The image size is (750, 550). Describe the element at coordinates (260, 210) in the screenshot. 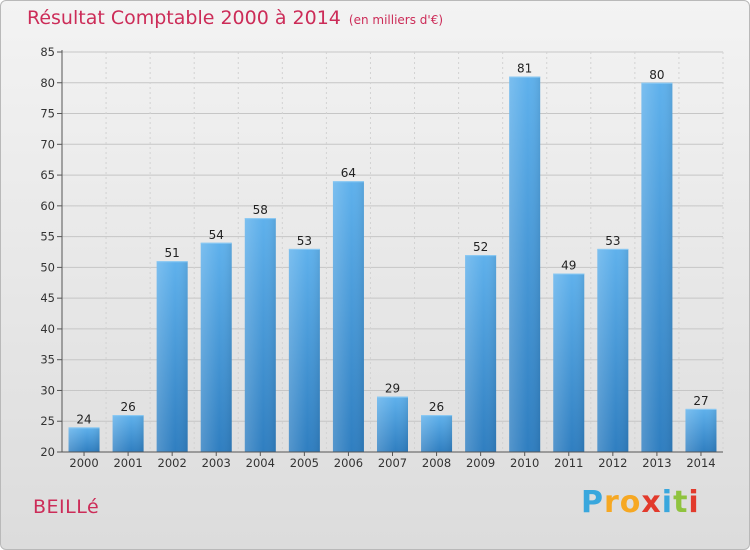

I see `value-label-2004: 58` at that location.